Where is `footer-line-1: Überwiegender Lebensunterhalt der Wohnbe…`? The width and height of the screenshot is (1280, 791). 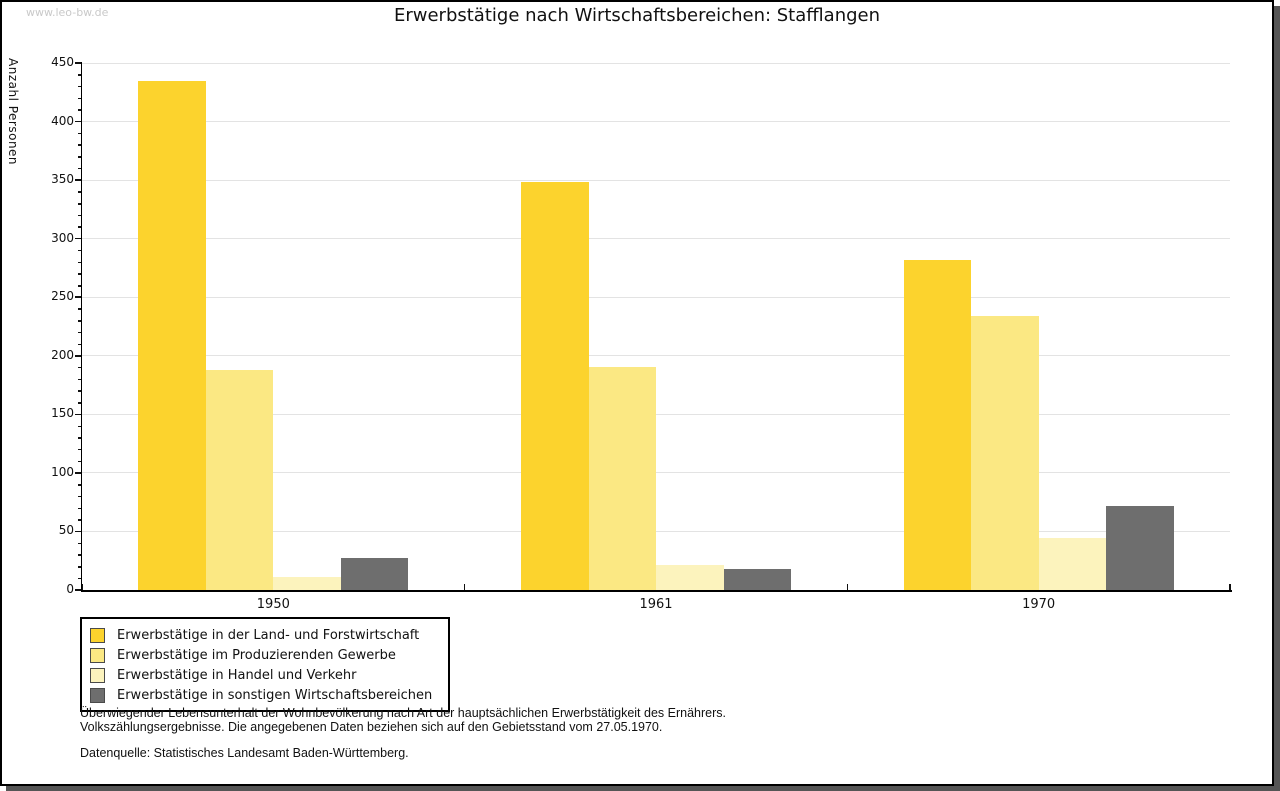
footer-line-1: Überwiegender Lebensunterhalt der Wohnbe… is located at coordinates (403, 713).